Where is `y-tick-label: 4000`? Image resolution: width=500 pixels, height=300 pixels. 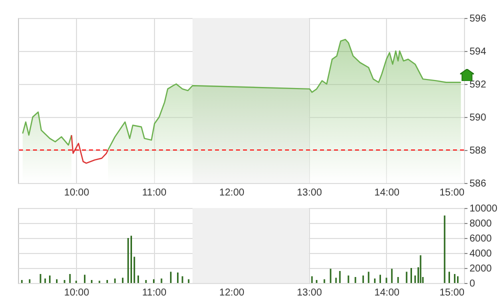 y-tick-label: 4000 is located at coordinates (481, 254).